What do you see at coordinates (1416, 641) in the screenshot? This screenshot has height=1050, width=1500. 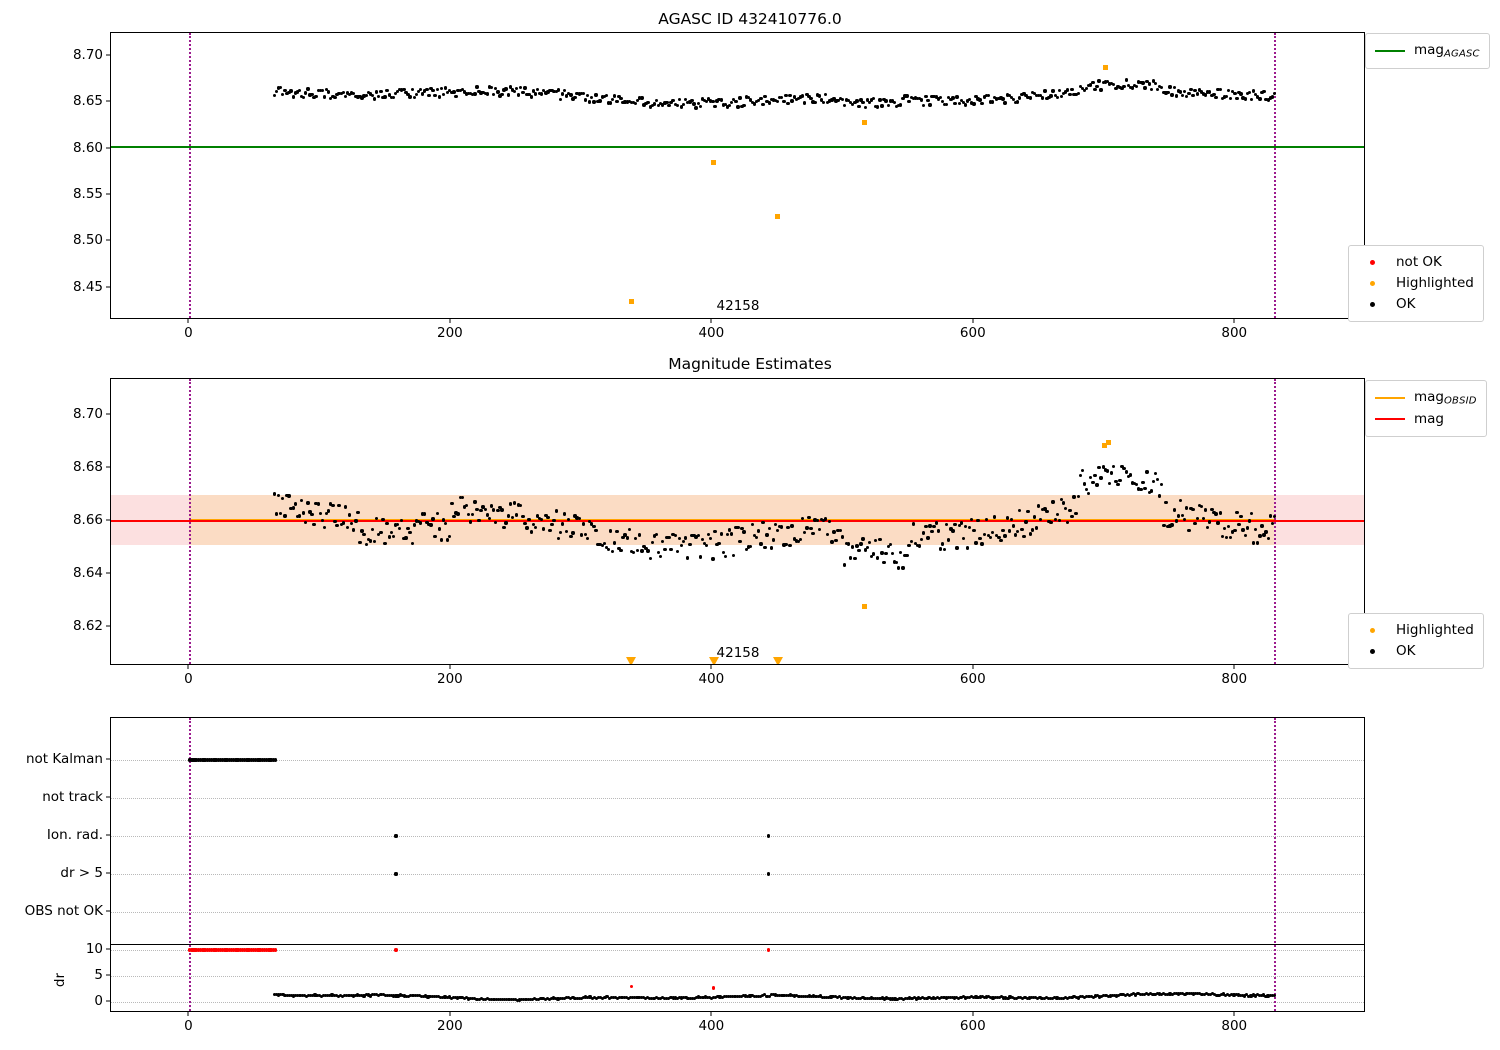 I see `legend-markers-2: Highlighted OK` at bounding box center [1416, 641].